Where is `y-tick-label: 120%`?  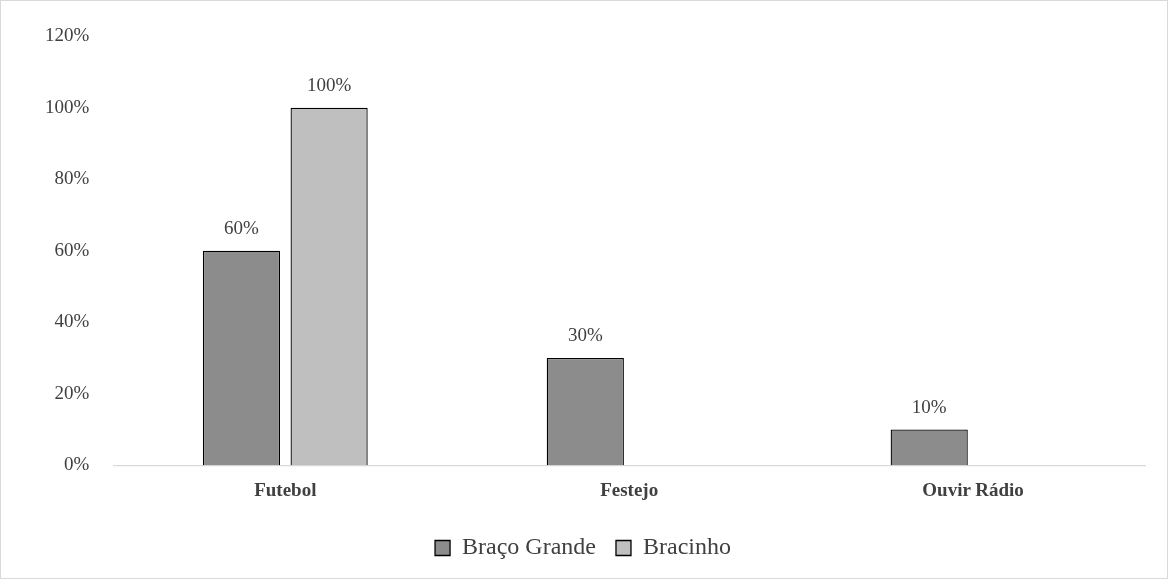
y-tick-label: 120% is located at coordinates (67, 35).